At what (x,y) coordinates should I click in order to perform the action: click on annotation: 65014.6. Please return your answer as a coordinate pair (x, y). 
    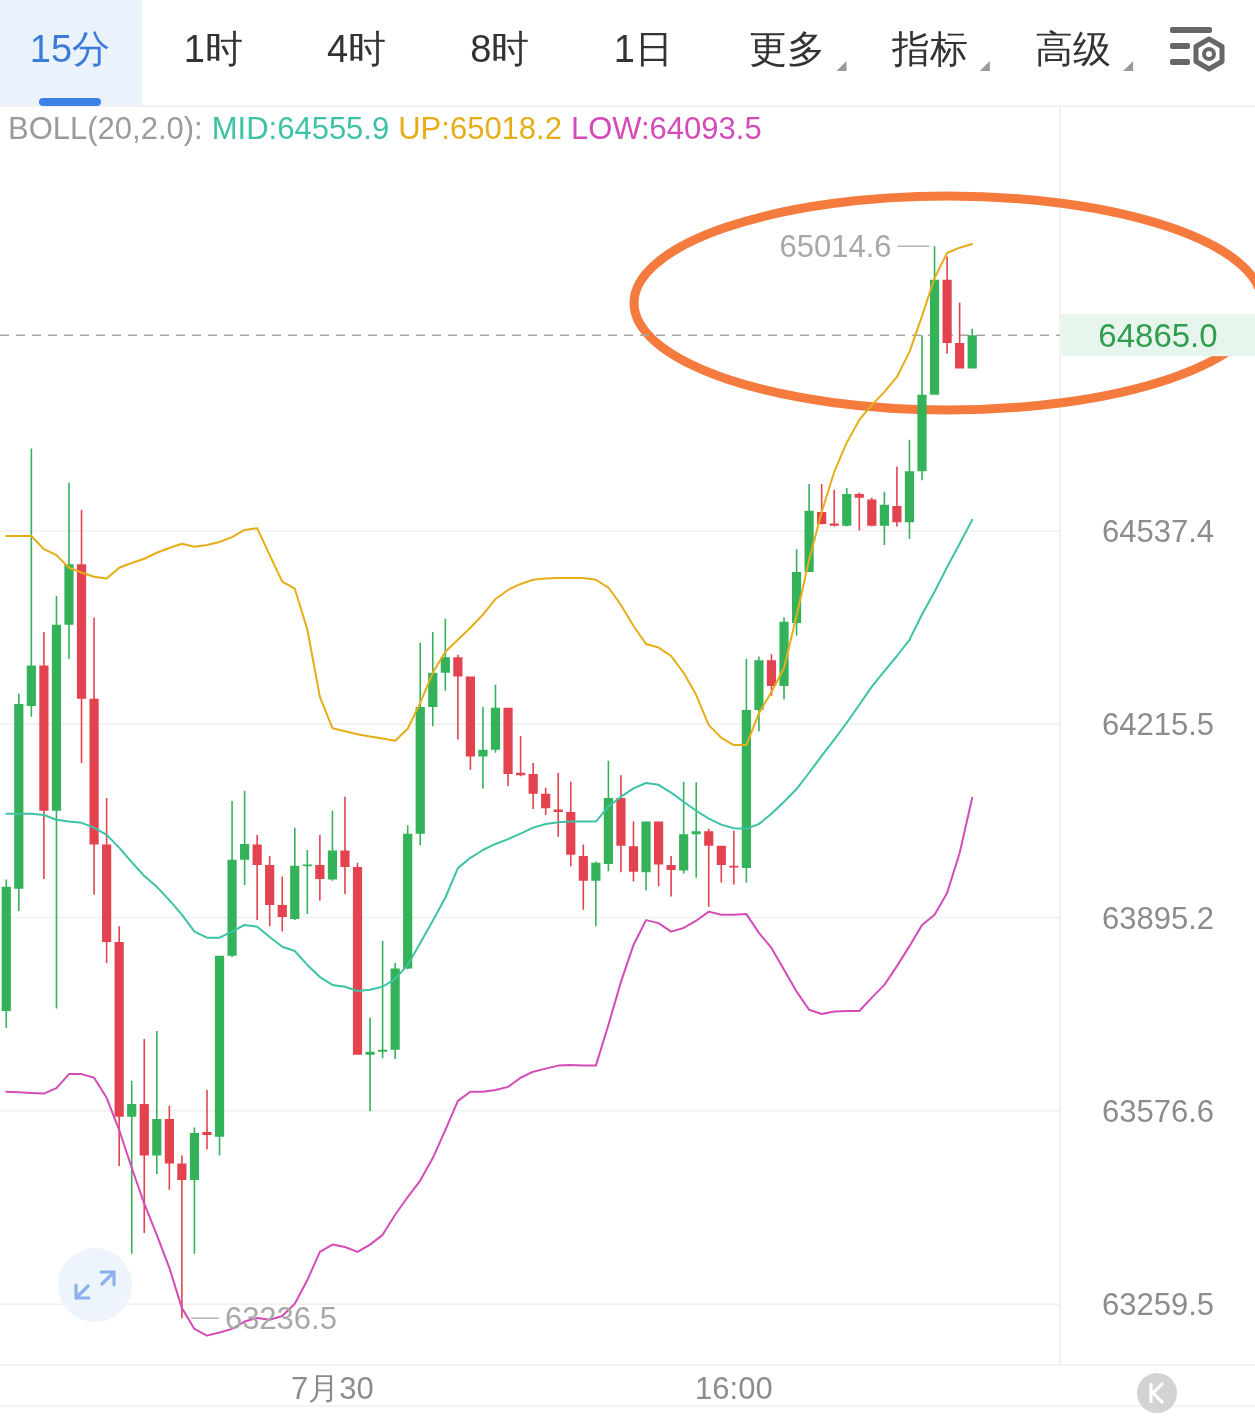
    Looking at the image, I should click on (835, 247).